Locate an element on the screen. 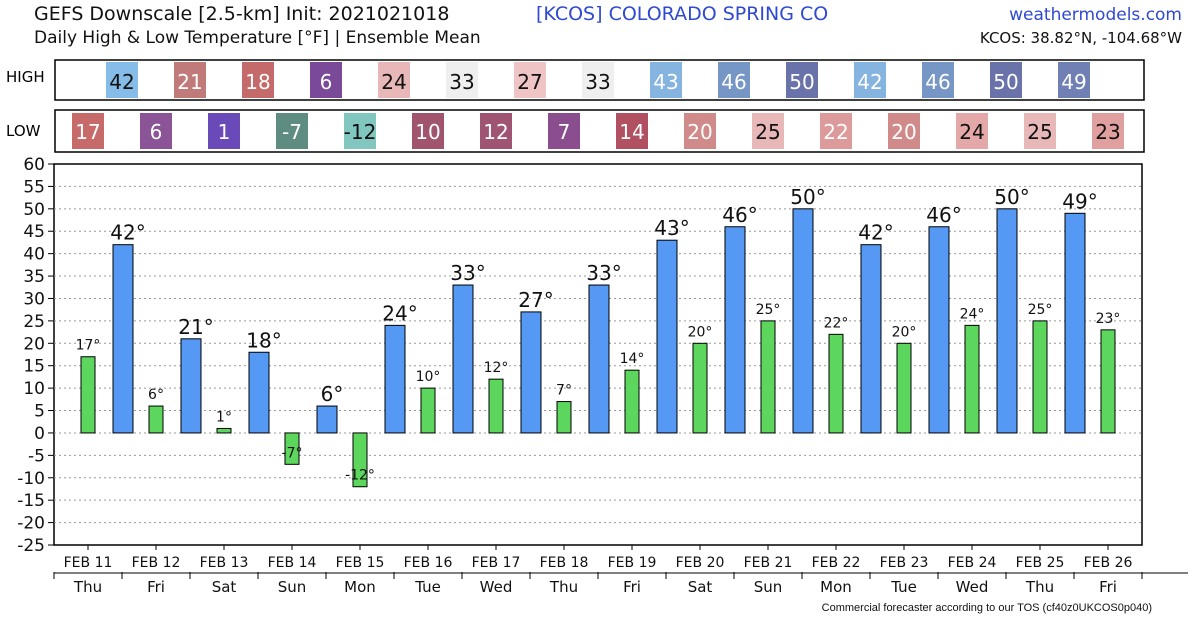 This screenshot has width=1200, height=620. low-bar-label: 24° is located at coordinates (972, 314).